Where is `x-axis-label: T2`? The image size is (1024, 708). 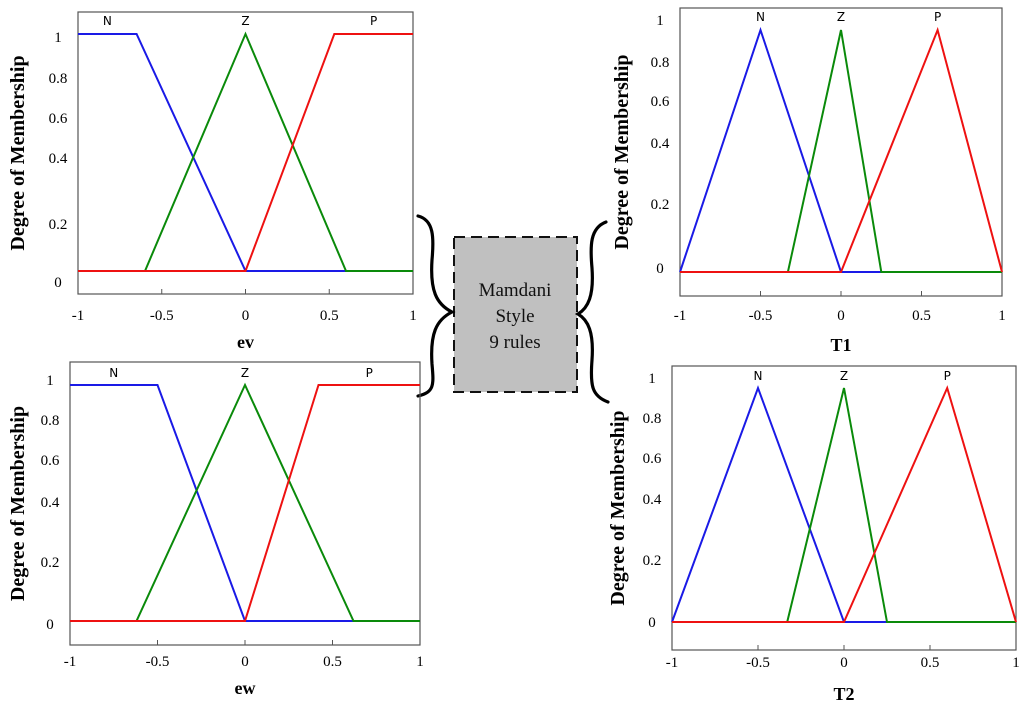 x-axis-label: T2 is located at coordinates (843, 694).